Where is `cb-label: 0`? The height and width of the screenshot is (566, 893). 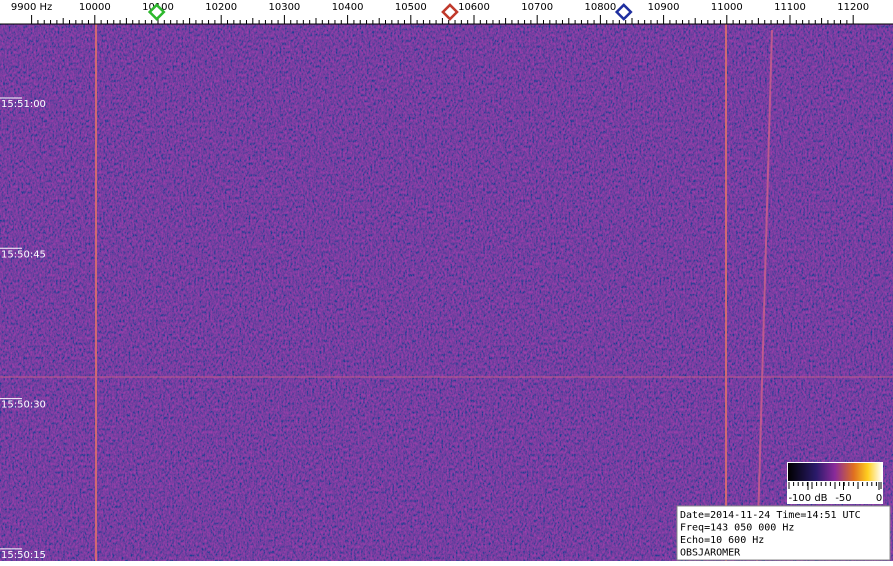 cb-label: 0 is located at coordinates (879, 498).